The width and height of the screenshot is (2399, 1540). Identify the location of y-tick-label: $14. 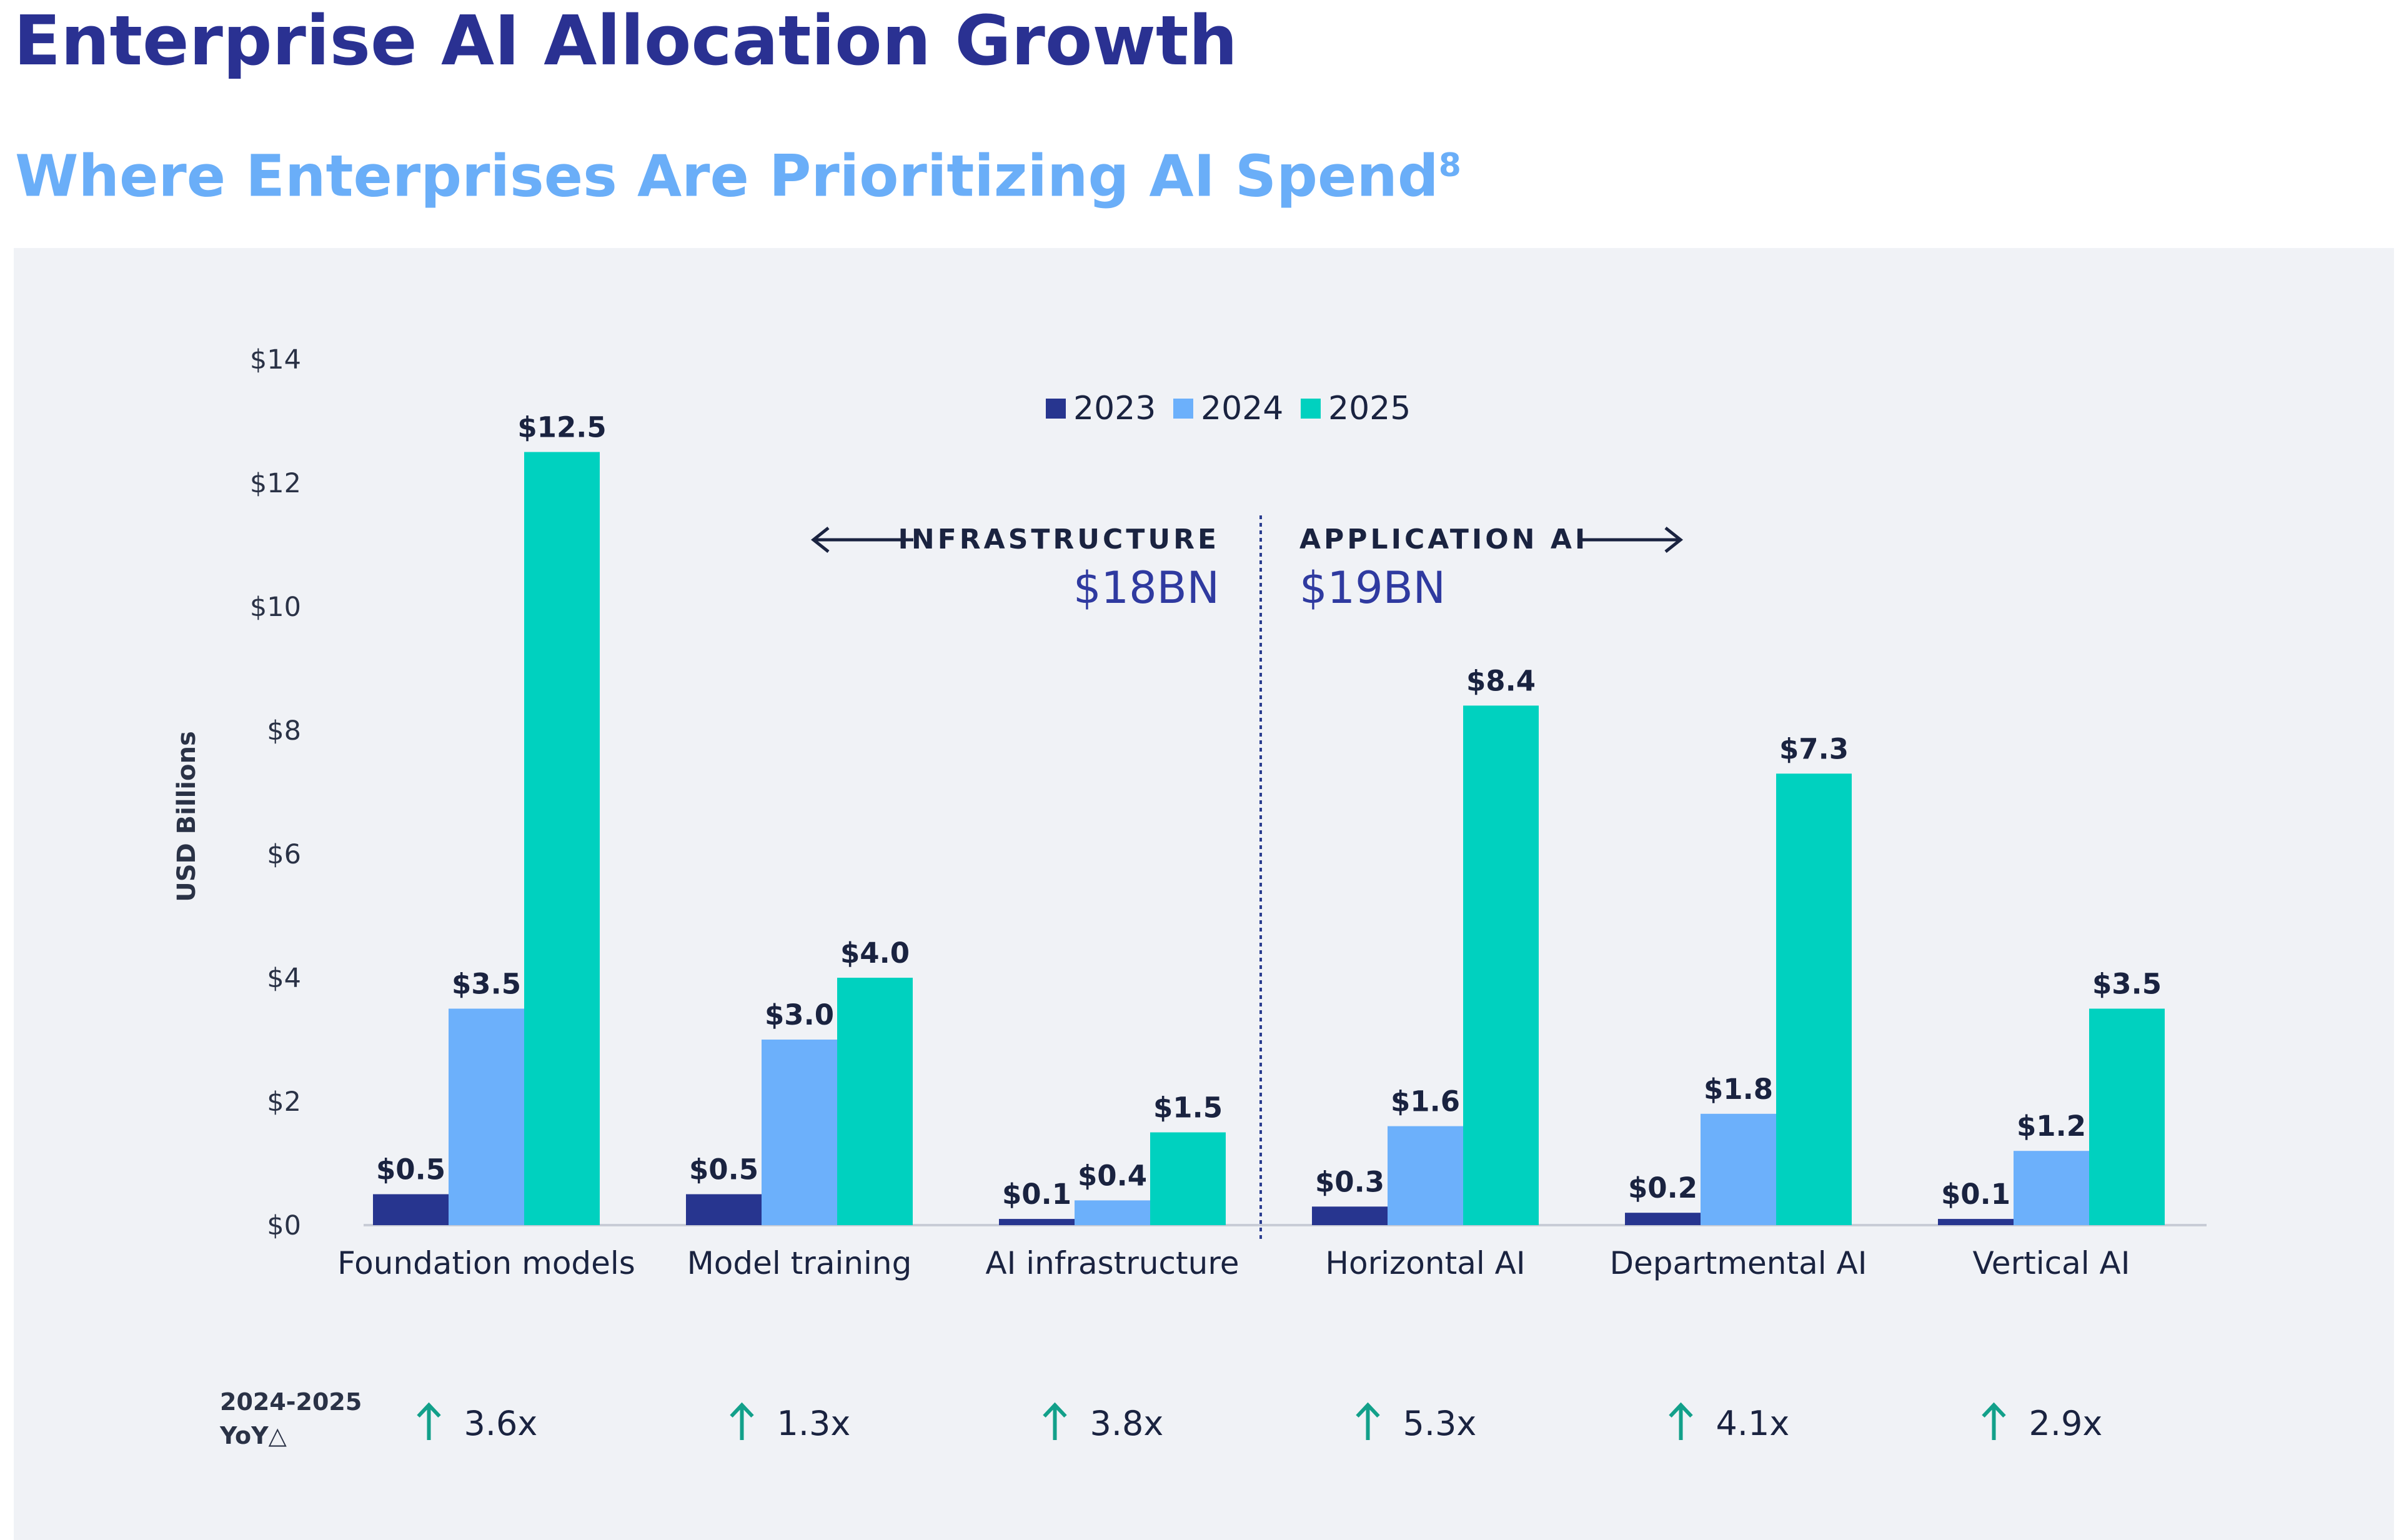
(276, 360).